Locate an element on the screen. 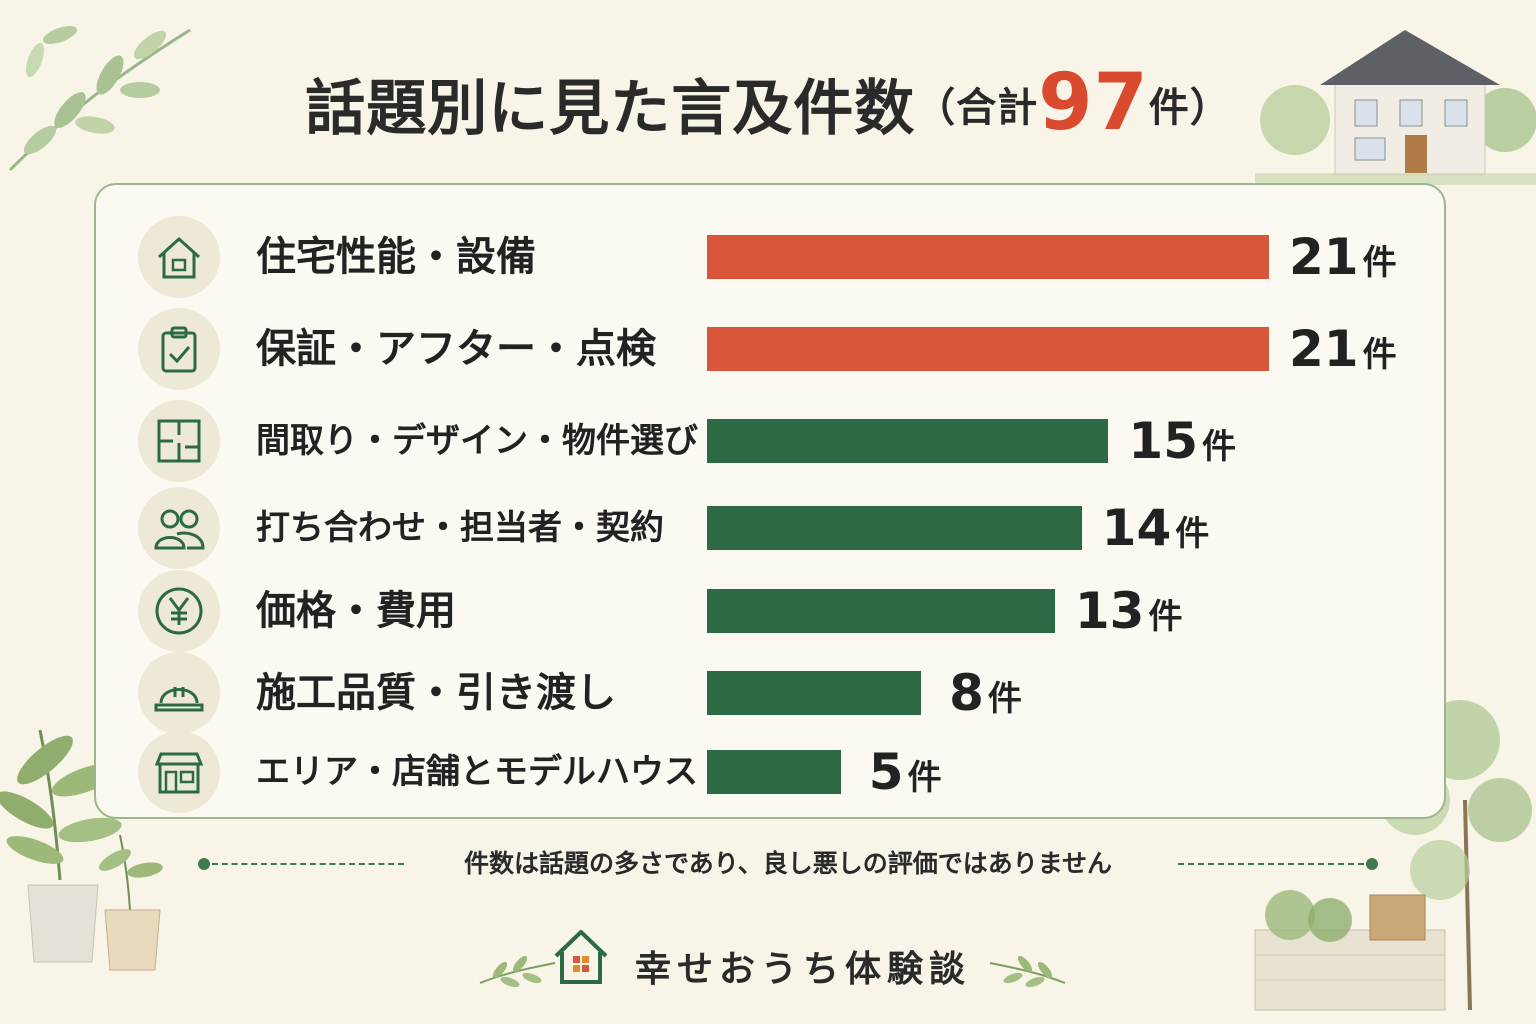  category-label: 施工品質・引き渡し is located at coordinates (436, 693).